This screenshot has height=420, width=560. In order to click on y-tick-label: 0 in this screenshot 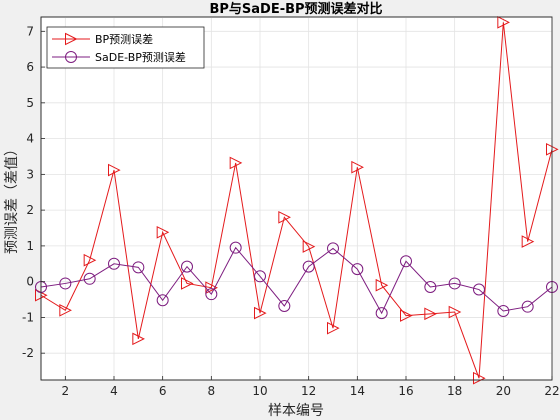, I will do `click(30, 282)`.